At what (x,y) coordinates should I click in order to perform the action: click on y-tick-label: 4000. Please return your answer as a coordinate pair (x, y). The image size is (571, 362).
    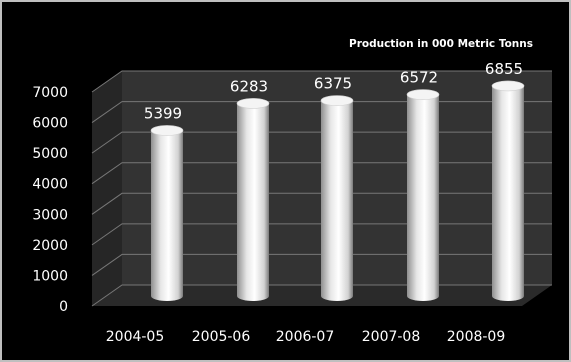
    Looking at the image, I should click on (50, 185).